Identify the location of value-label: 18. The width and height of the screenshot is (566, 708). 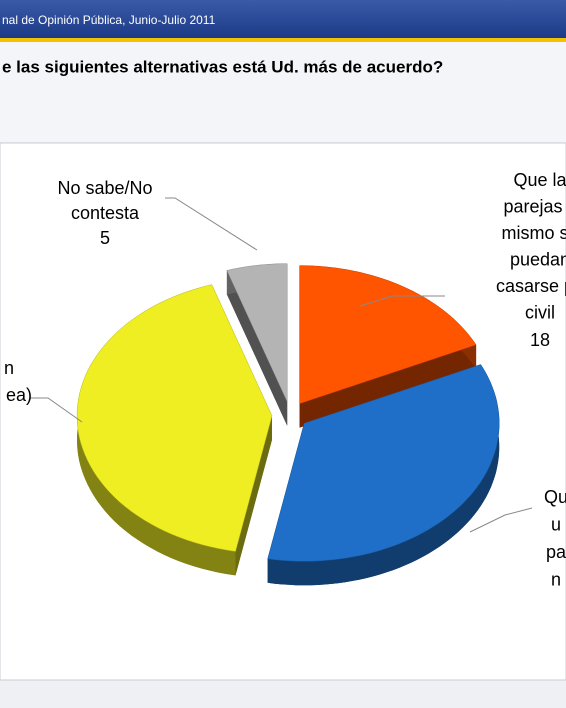
(540, 340).